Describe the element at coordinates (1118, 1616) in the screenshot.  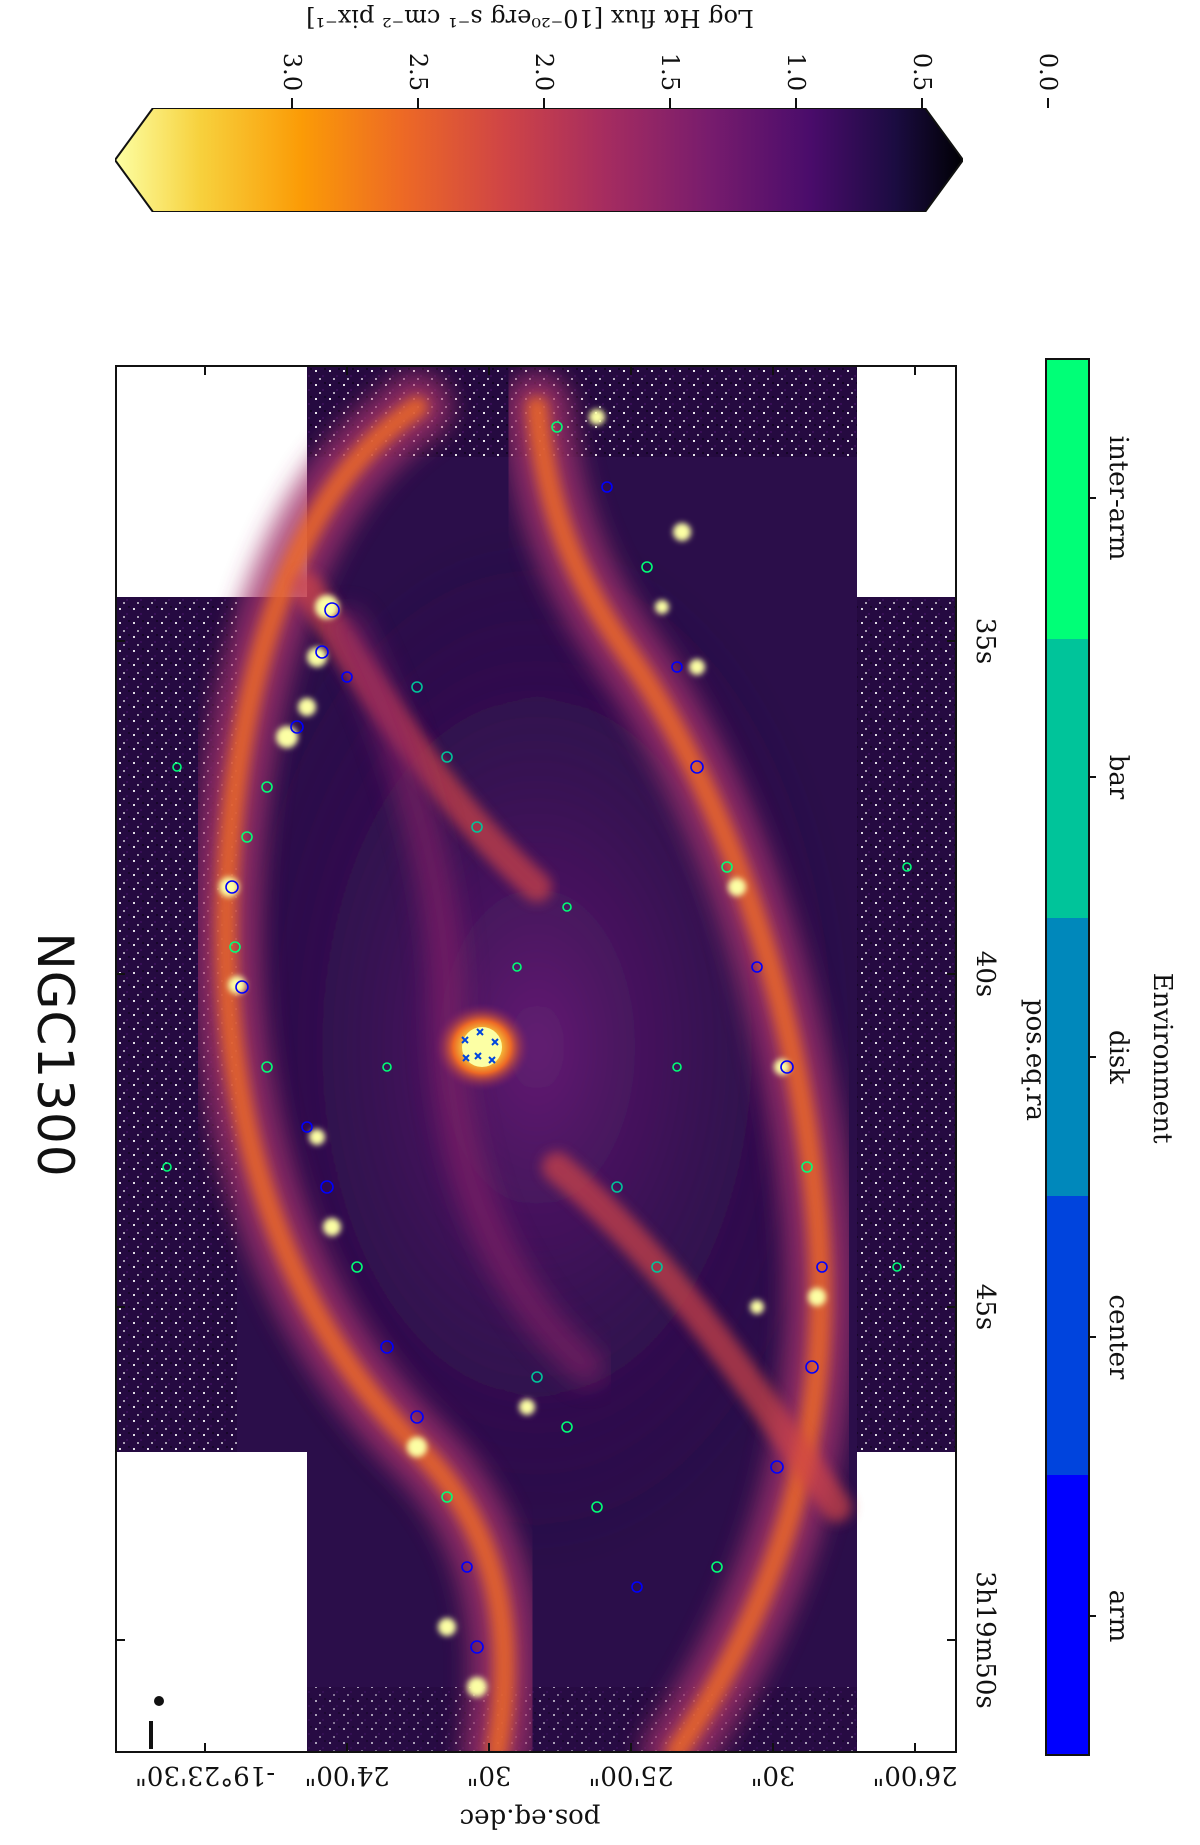
I see `environment-label-arm: arm` at that location.